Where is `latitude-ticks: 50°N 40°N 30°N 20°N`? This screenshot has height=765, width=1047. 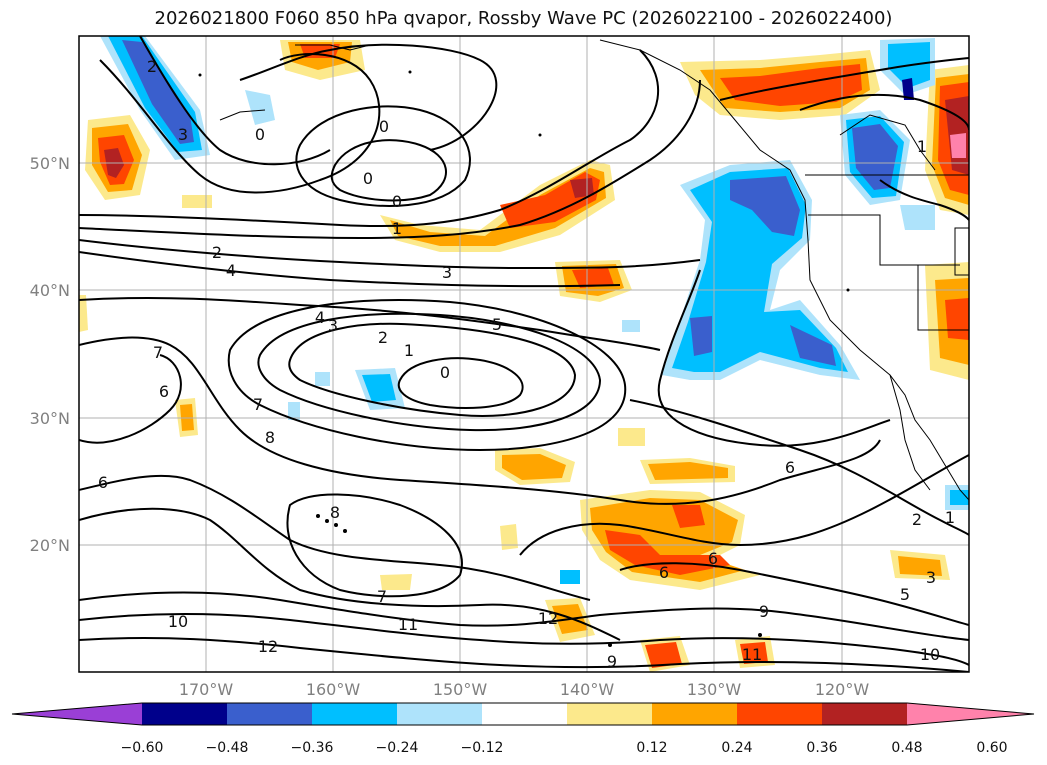
latitude-ticks: 50°N 40°N 30°N 20°N is located at coordinates (50, 354).